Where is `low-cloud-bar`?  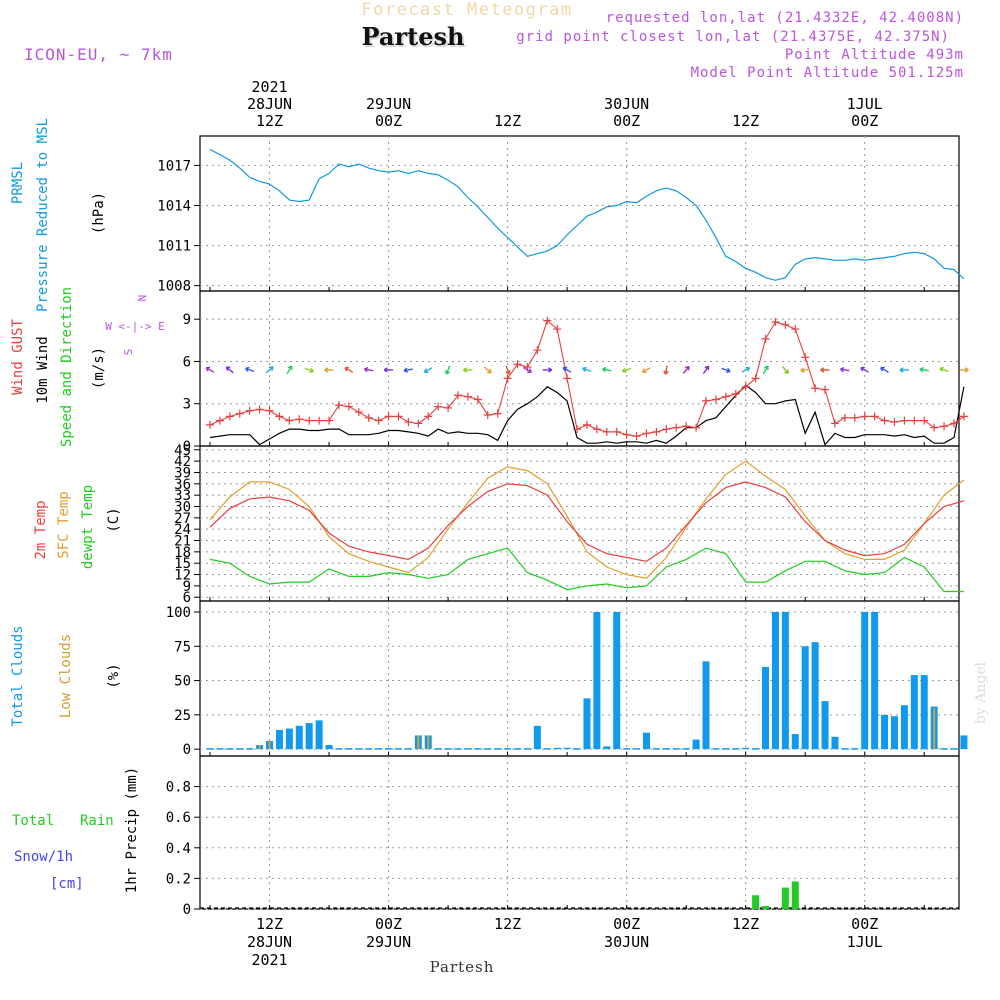
low-cloud-bar is located at coordinates (428, 742).